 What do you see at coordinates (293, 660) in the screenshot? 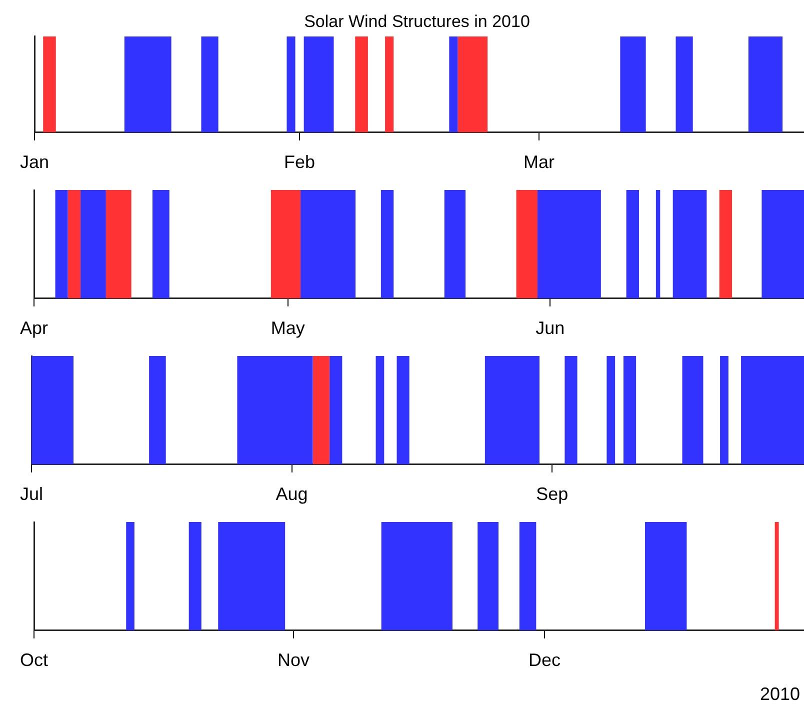
I see `x-tick-label: Nov` at bounding box center [293, 660].